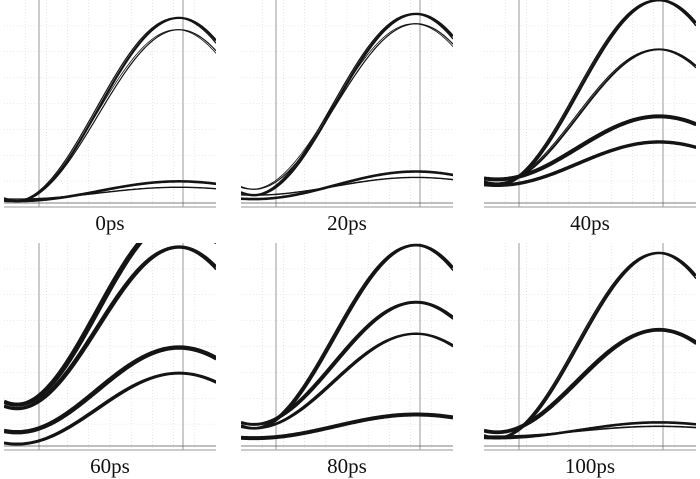 The image size is (700, 479). I want to click on eye-plot-60ps, so click(110, 347).